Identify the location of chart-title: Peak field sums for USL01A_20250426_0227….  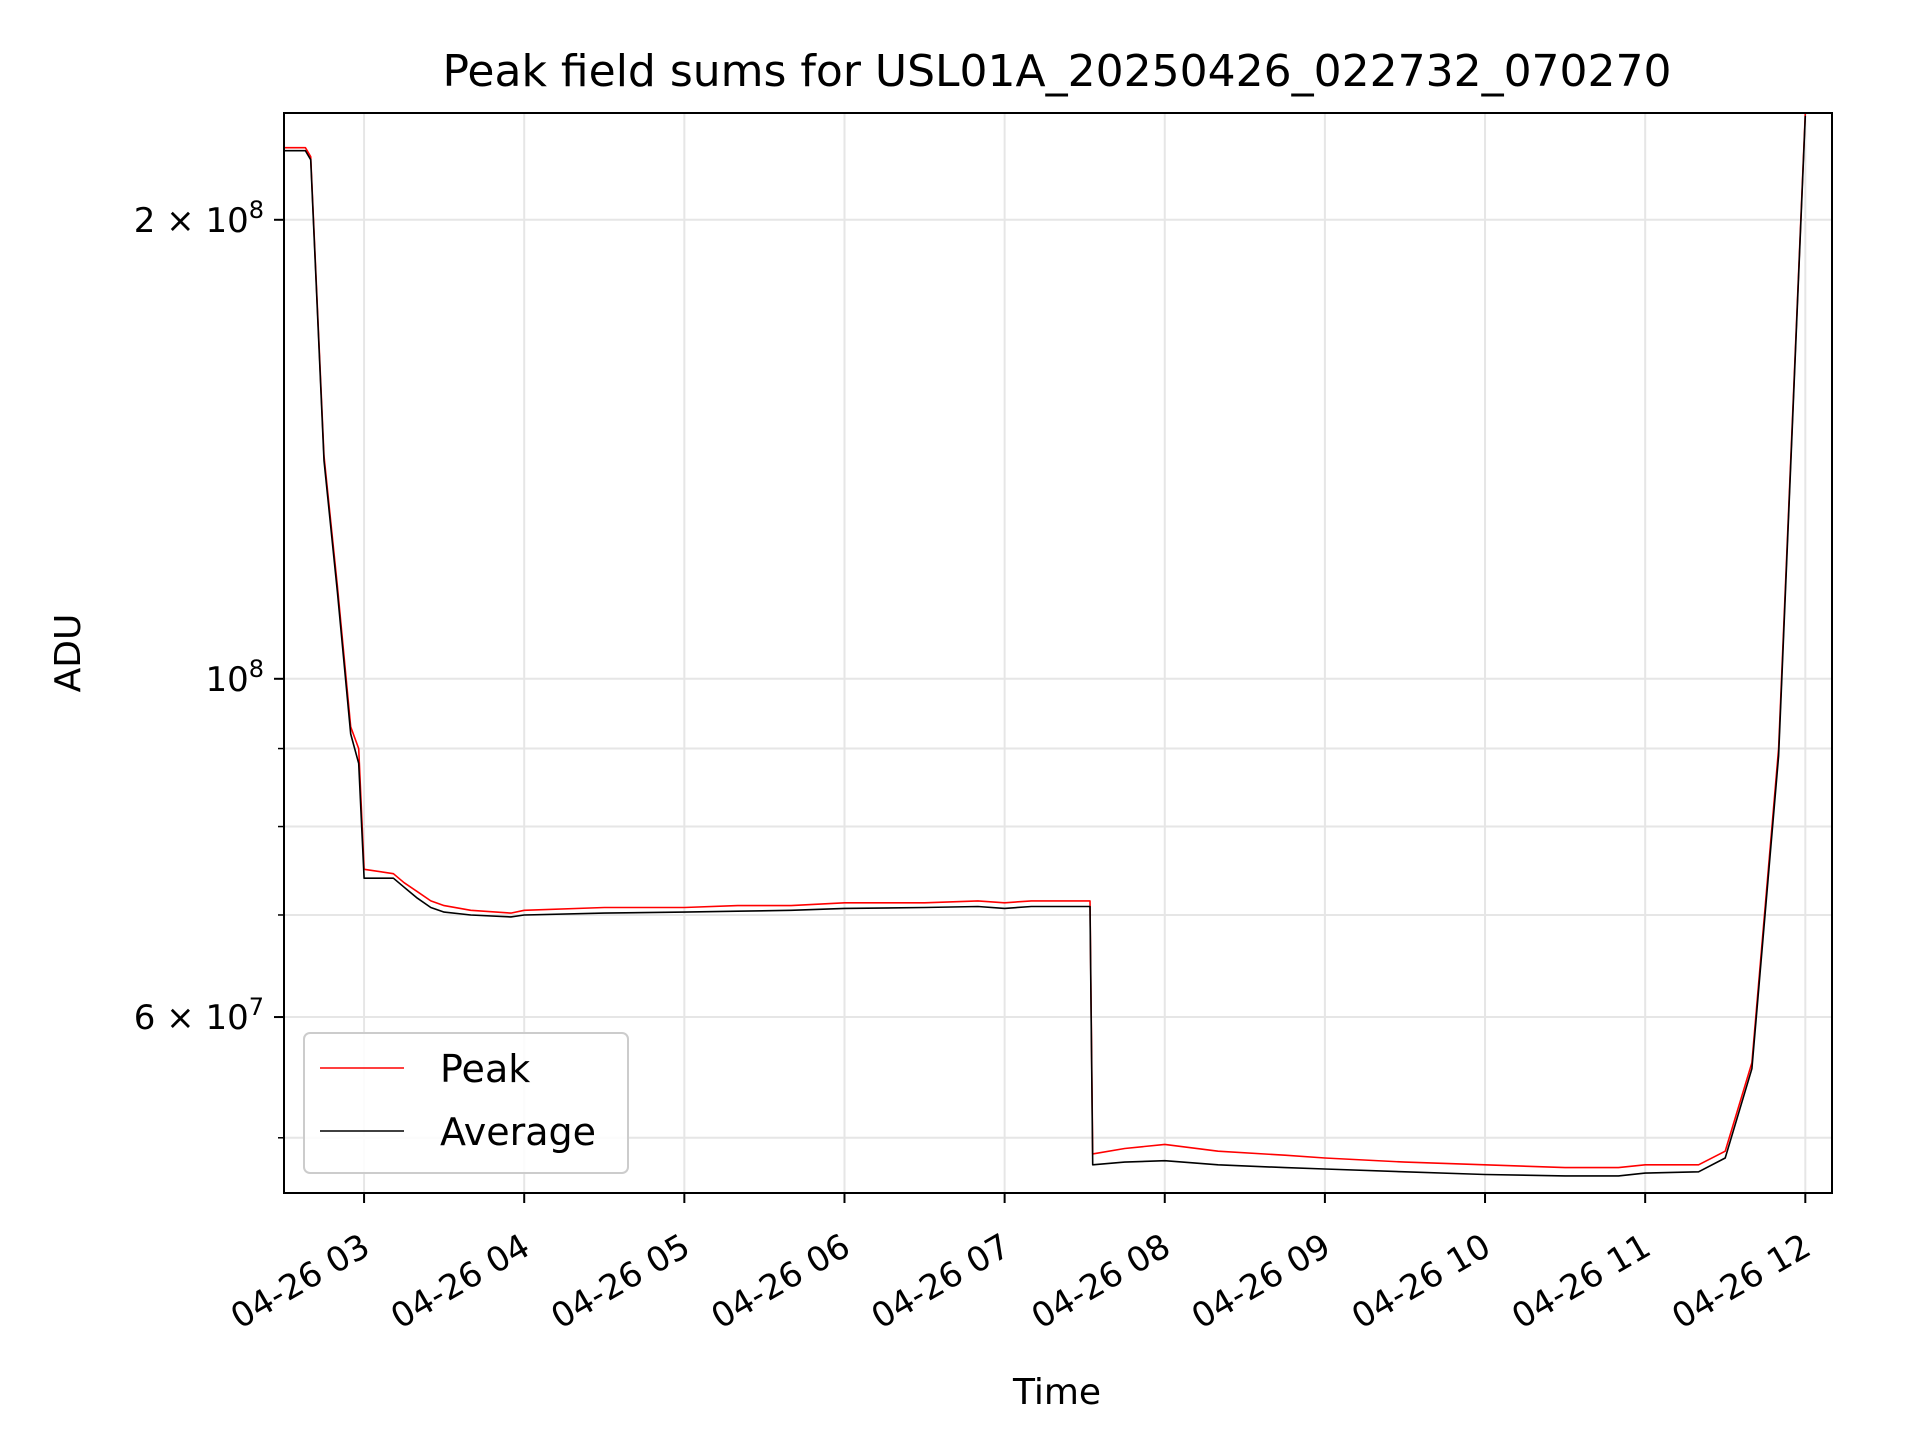
(1056, 71).